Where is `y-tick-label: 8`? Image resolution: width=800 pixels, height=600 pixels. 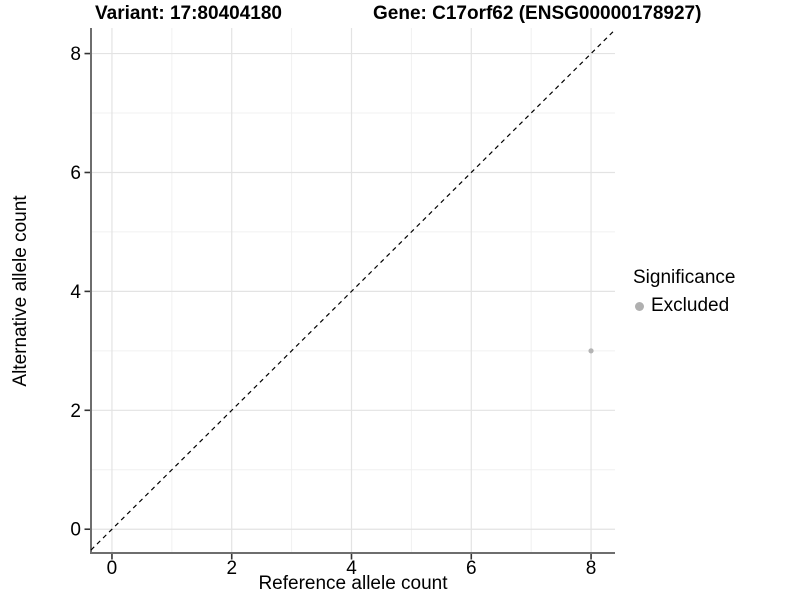
y-tick-label: 8 is located at coordinates (75, 54).